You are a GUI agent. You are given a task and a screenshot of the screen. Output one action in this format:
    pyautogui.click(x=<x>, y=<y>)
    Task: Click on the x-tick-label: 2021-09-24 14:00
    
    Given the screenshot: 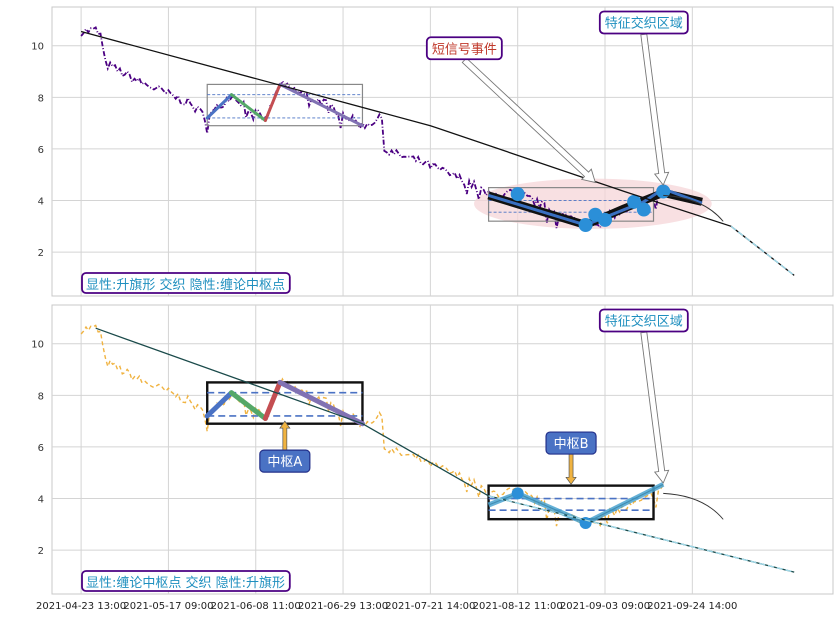 What is the action you would take?
    pyautogui.click(x=692, y=606)
    